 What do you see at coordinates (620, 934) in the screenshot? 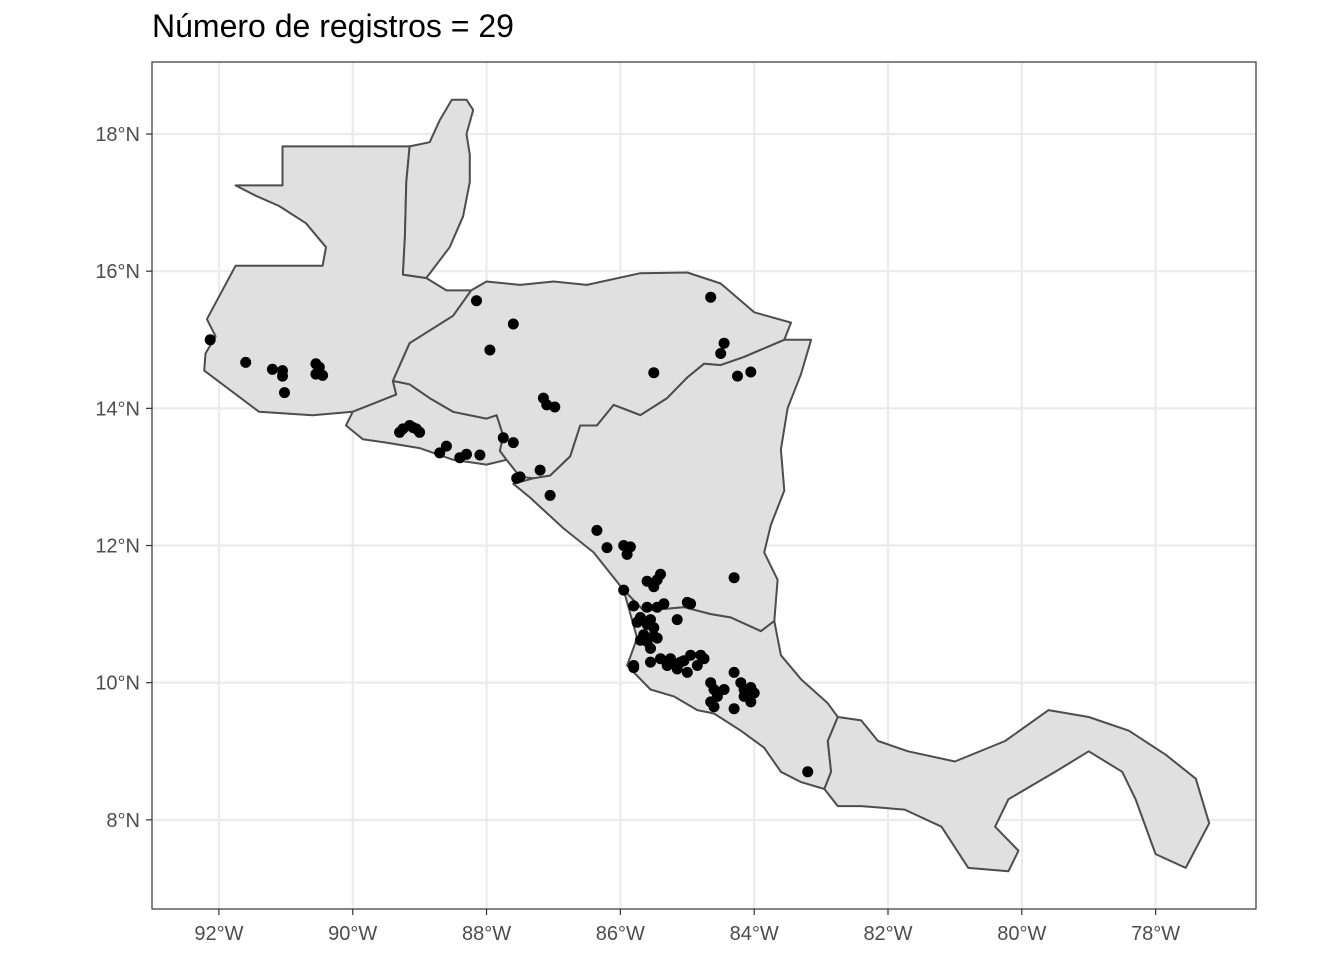
I see `x-tick-label: 86°W` at bounding box center [620, 934].